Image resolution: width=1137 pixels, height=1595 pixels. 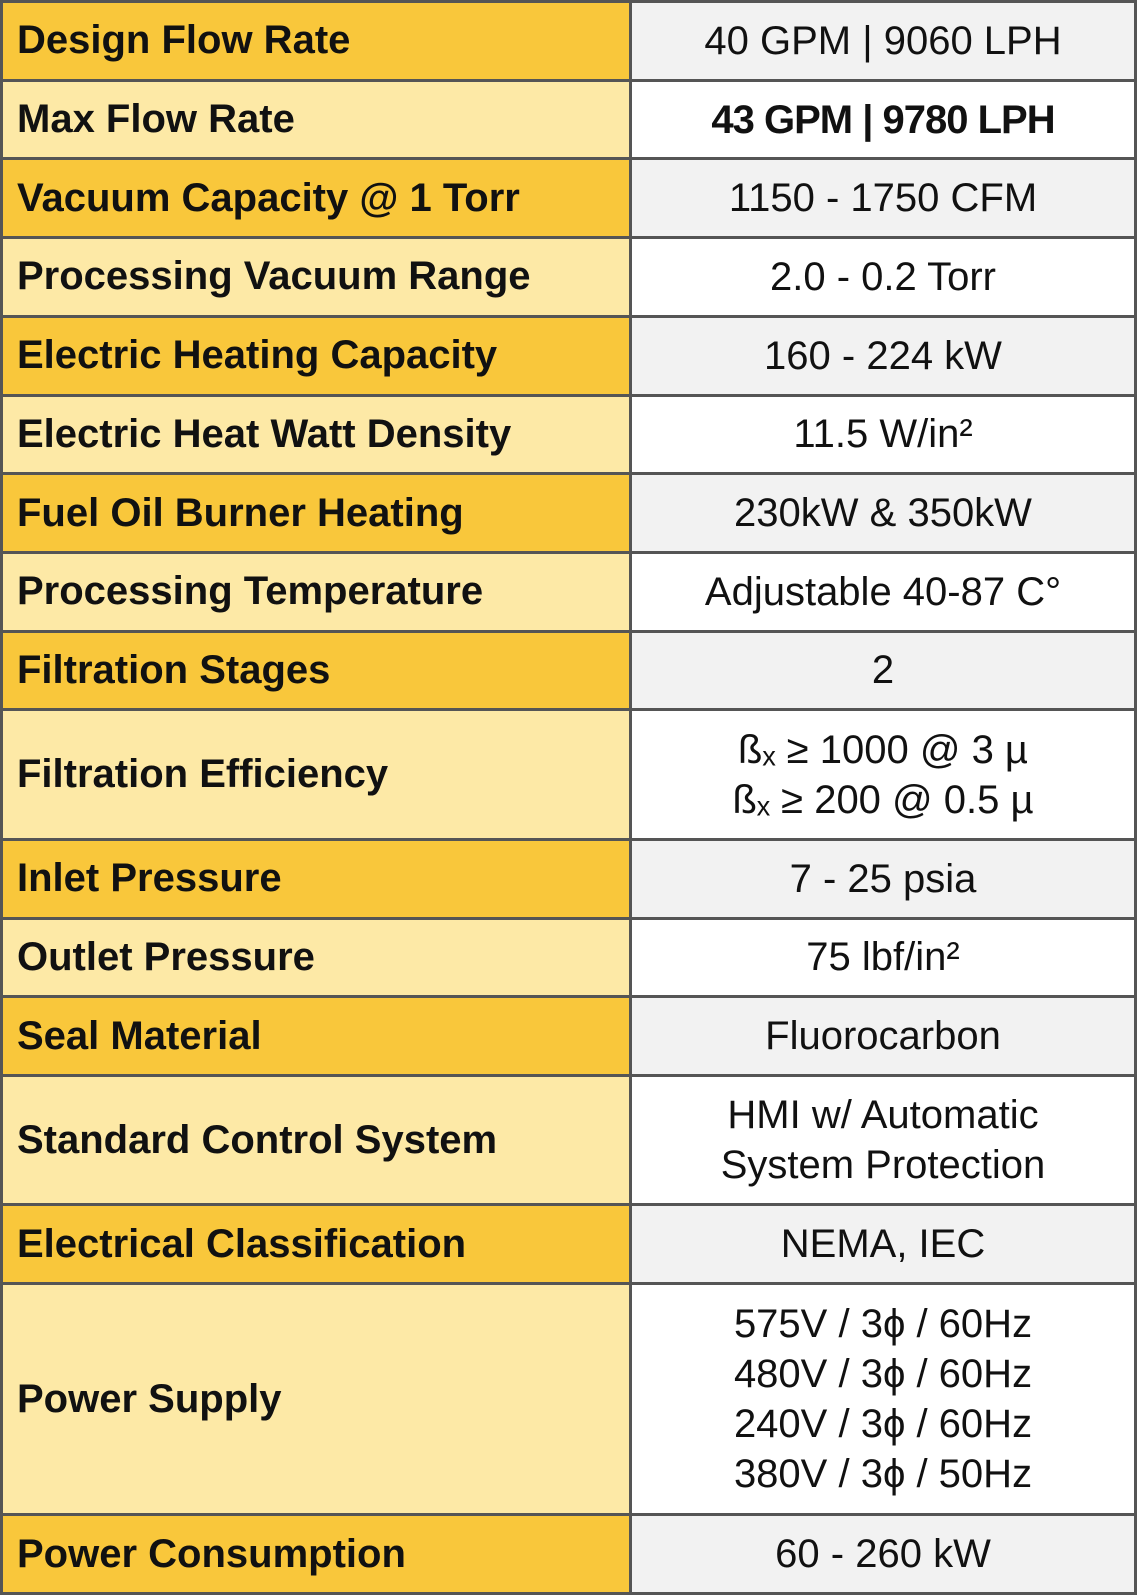 I want to click on value-line: 160 - 224 kW, so click(x=883, y=355).